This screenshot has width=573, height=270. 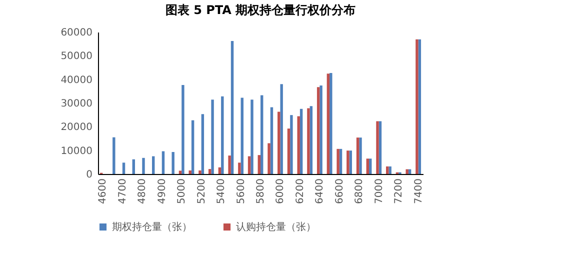 I want to click on x-tick-label: 4800, so click(x=142, y=191).